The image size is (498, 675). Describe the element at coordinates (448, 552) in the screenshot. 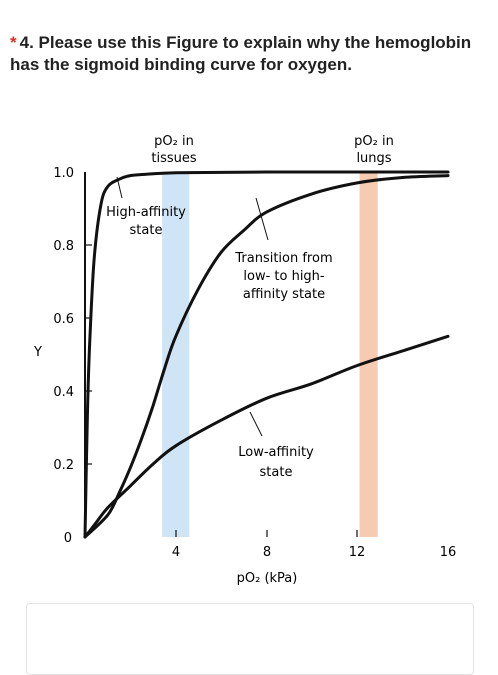

I see `x-tick-label-16: 16` at that location.